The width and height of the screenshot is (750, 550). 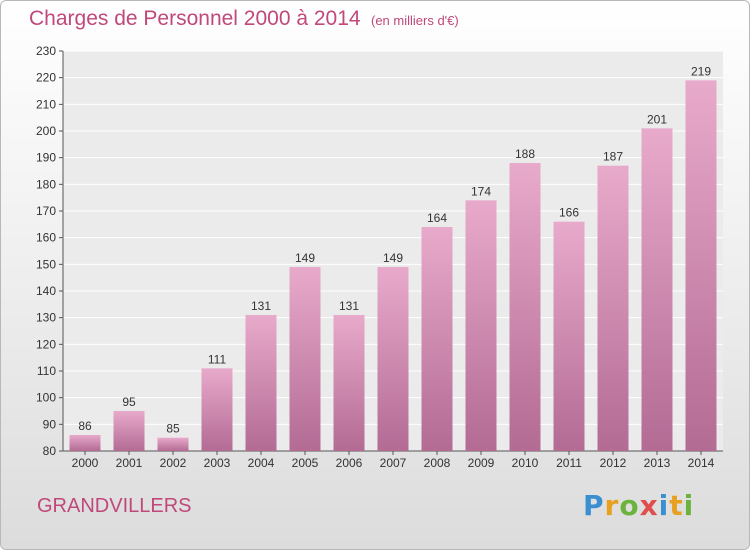 I want to click on x-tick-label: 2013, so click(x=657, y=463).